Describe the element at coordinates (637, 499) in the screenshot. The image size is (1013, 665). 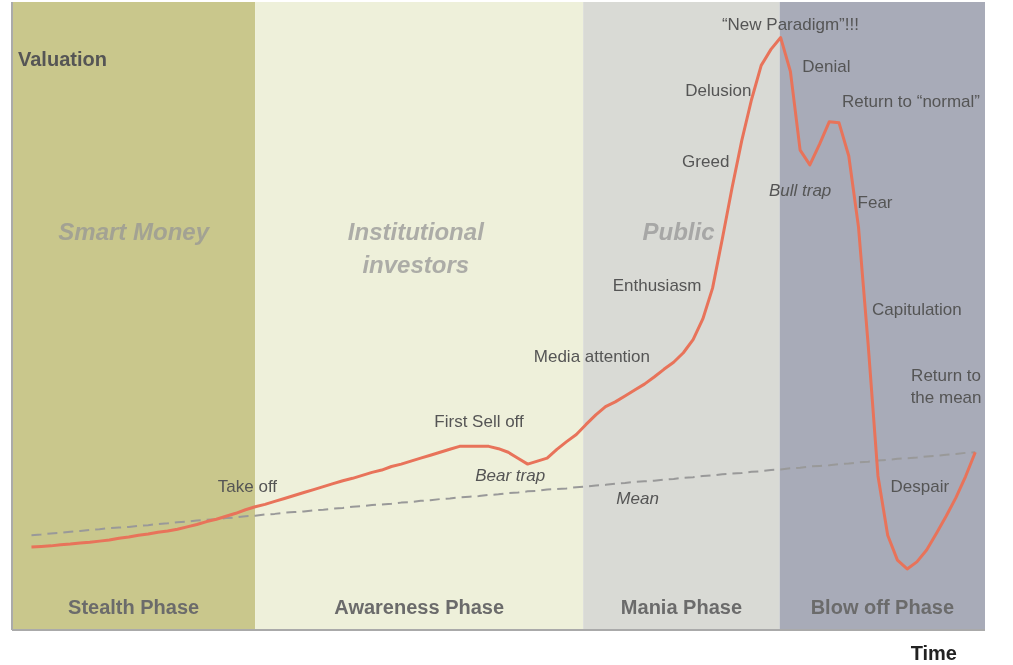
I see `annotation: Mean` at that location.